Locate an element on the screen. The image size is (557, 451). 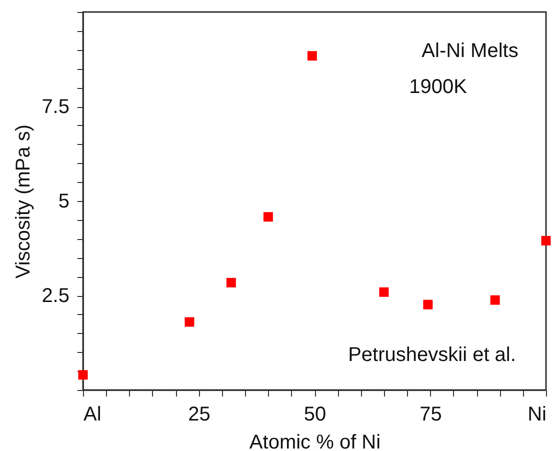
x-tick-label: 75 is located at coordinates (431, 415).